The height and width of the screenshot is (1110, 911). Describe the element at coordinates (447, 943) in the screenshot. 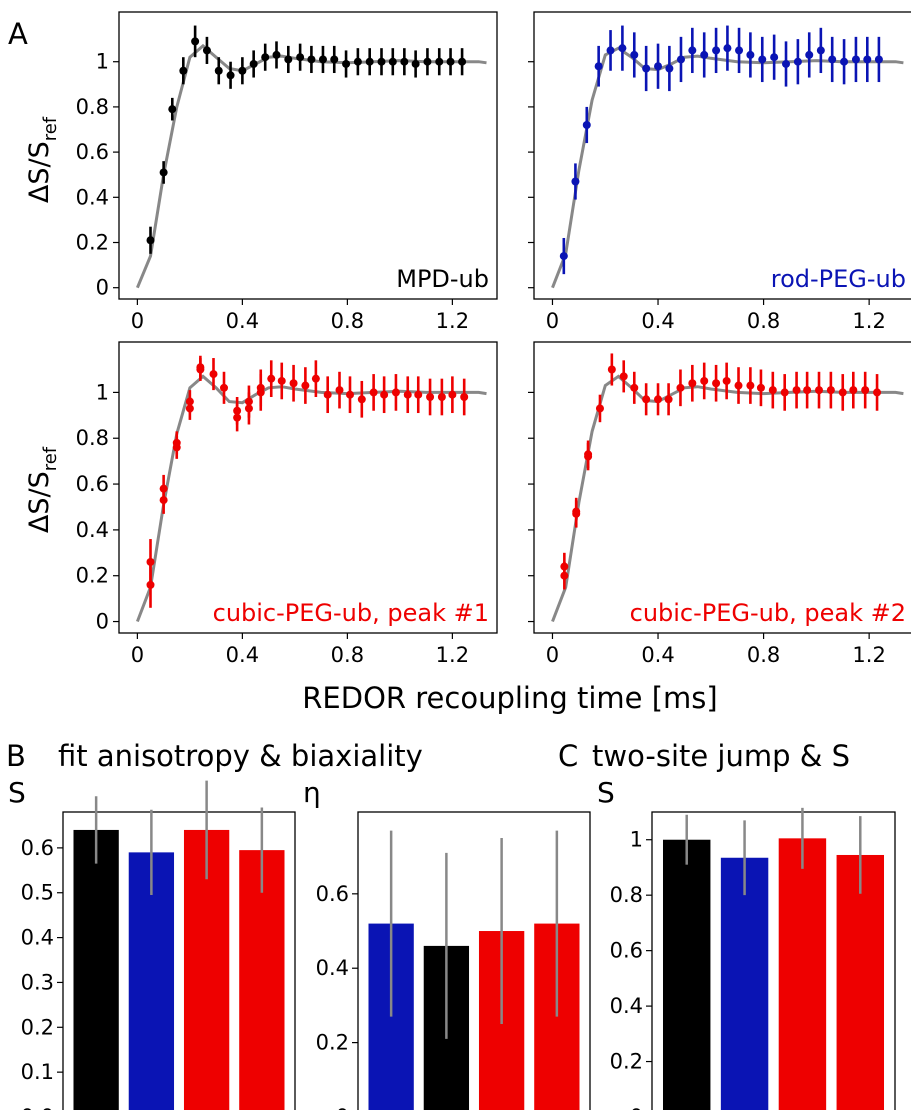

I see `bar-panel-2: 00.20.40.6η#1#2` at that location.